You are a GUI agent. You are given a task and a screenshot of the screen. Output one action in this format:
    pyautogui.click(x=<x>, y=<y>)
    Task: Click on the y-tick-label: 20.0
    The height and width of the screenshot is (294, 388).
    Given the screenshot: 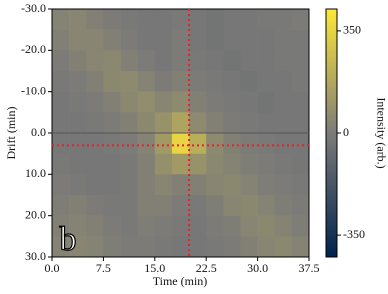 What is the action you would take?
    pyautogui.click(x=35, y=214)
    